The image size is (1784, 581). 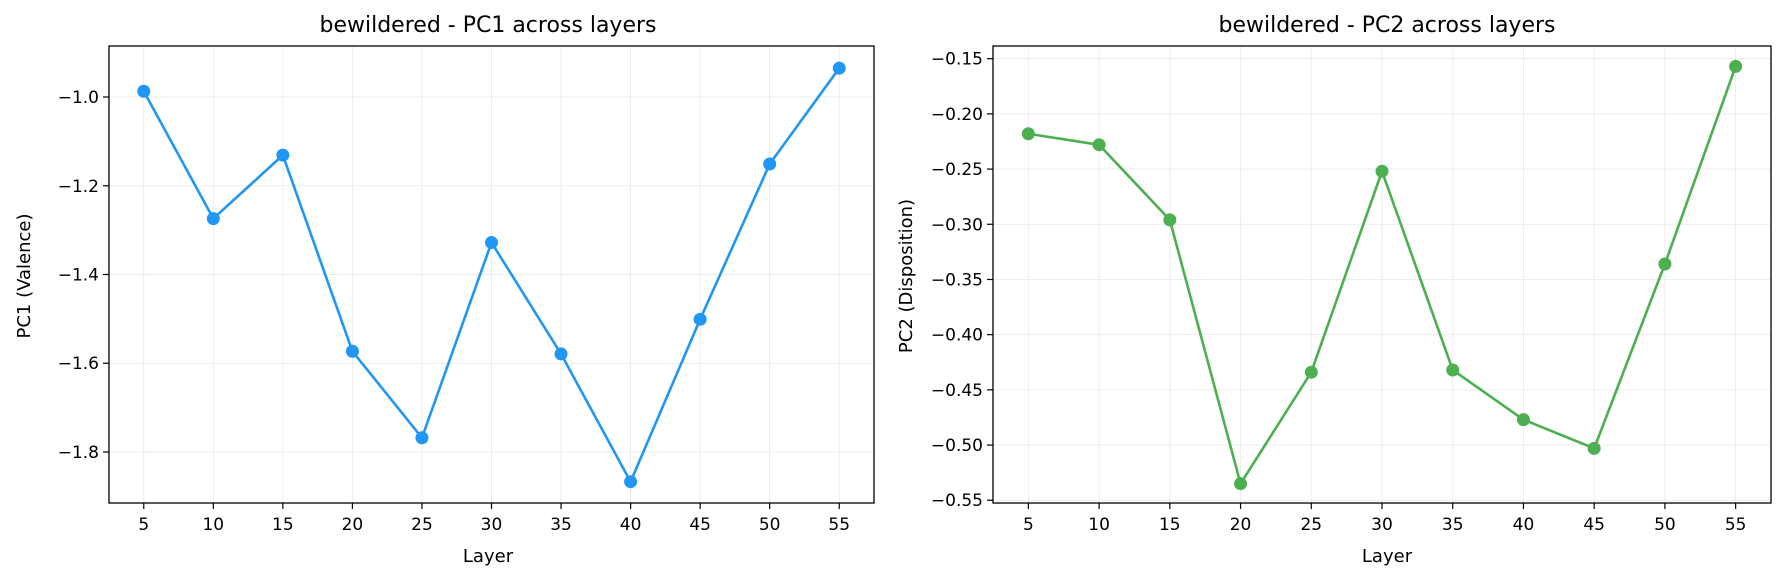 What do you see at coordinates (78, 187) in the screenshot?
I see `pc1-y-tick-label: −1.2` at bounding box center [78, 187].